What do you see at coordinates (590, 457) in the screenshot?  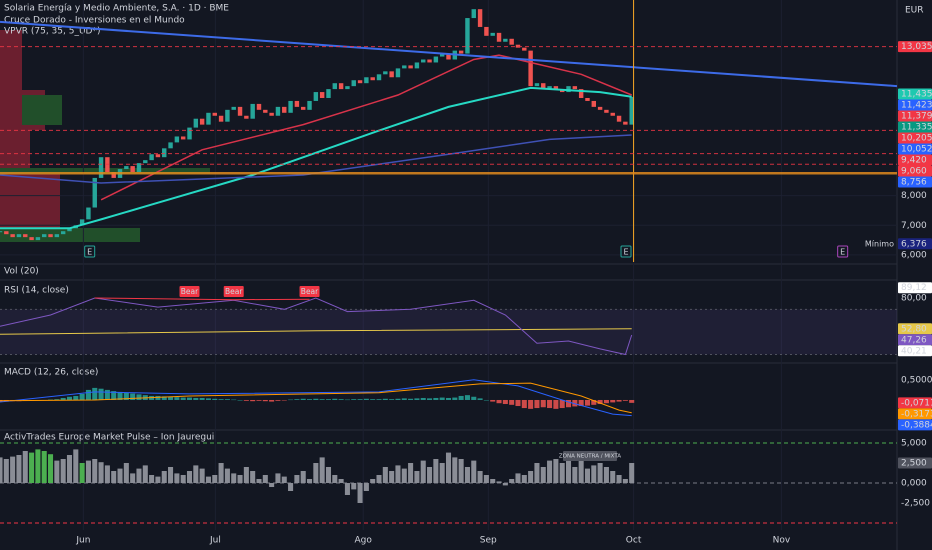 I see `zone-label: ZONA NEUTRA / MIXTA` at bounding box center [590, 457].